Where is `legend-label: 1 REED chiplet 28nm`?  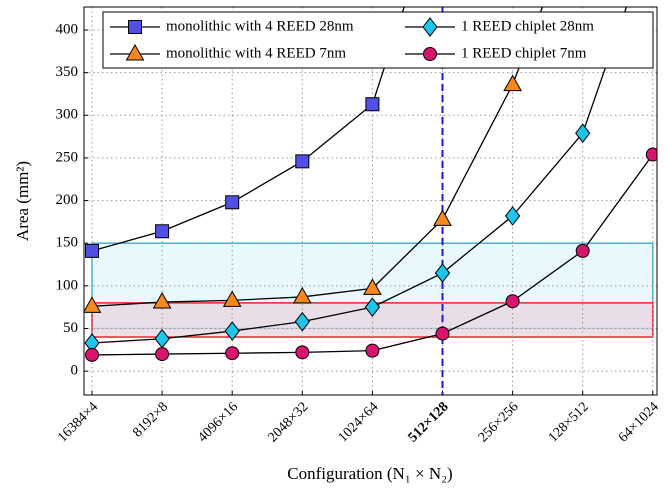
legend-label: 1 REED chiplet 28nm is located at coordinates (527, 26).